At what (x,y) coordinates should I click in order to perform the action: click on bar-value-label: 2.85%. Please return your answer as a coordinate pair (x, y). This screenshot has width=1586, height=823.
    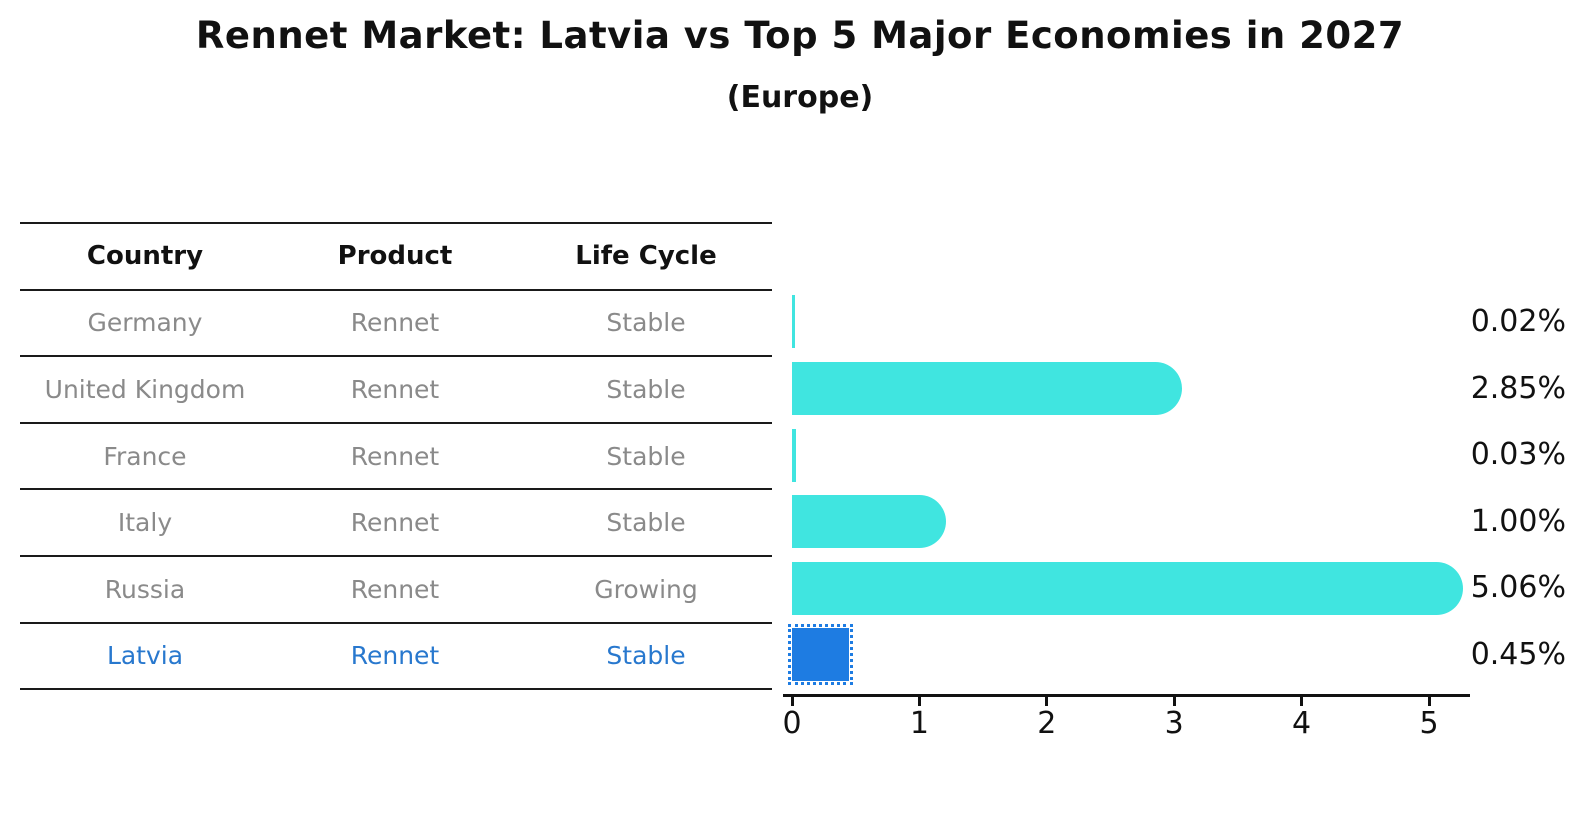
    Looking at the image, I should click on (1518, 388).